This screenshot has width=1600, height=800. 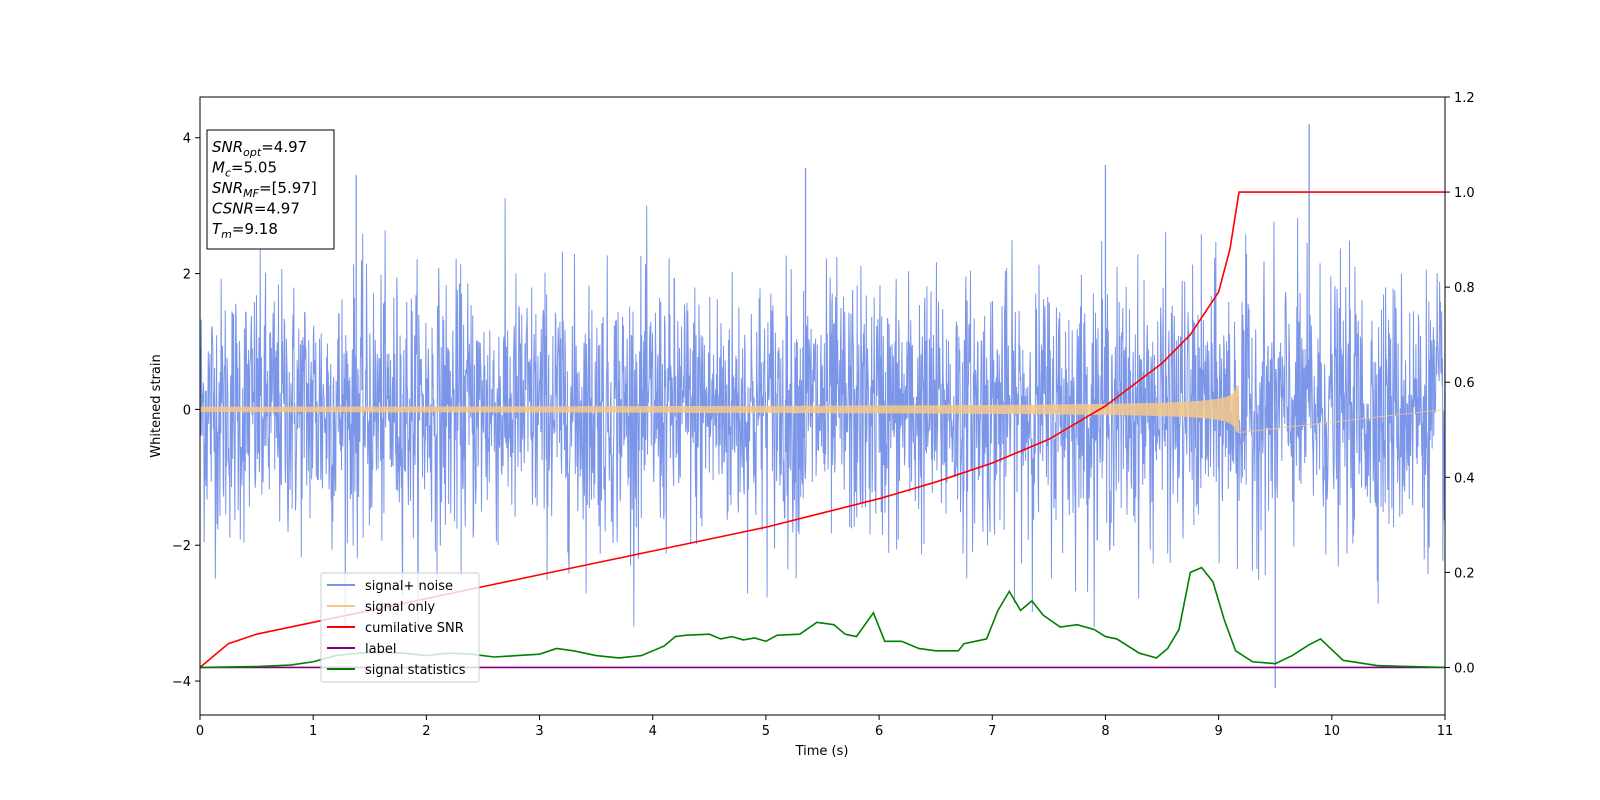 What do you see at coordinates (1332, 731) in the screenshot?
I see `x-tick-label: 10` at bounding box center [1332, 731].